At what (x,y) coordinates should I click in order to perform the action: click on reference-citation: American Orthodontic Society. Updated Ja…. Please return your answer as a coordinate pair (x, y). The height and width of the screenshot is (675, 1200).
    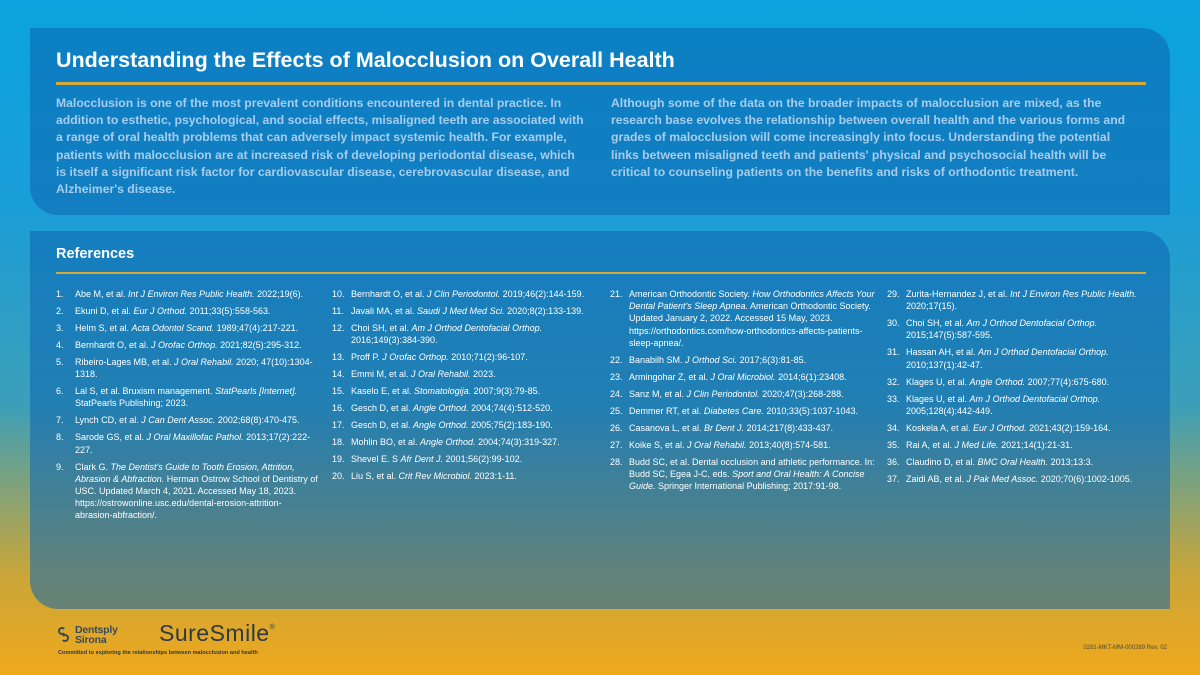
    Looking at the image, I should click on (750, 324).